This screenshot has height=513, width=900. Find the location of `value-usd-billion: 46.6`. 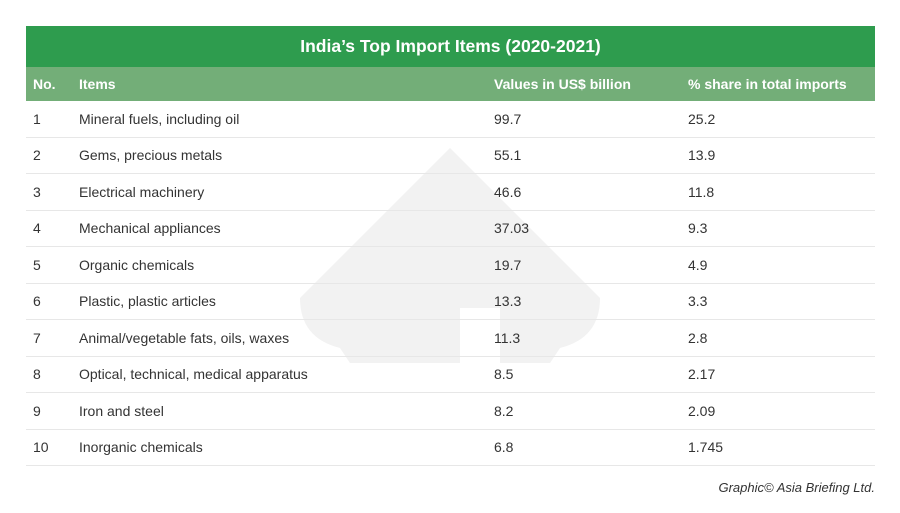

value-usd-billion: 46.6 is located at coordinates (508, 191).